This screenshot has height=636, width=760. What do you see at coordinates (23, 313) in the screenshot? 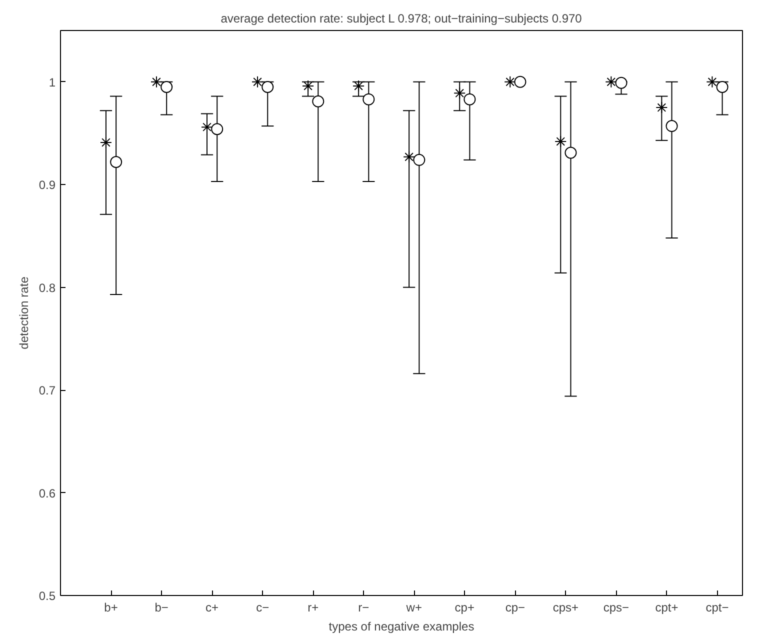
I see `y-axis-title: detection rate` at bounding box center [23, 313].